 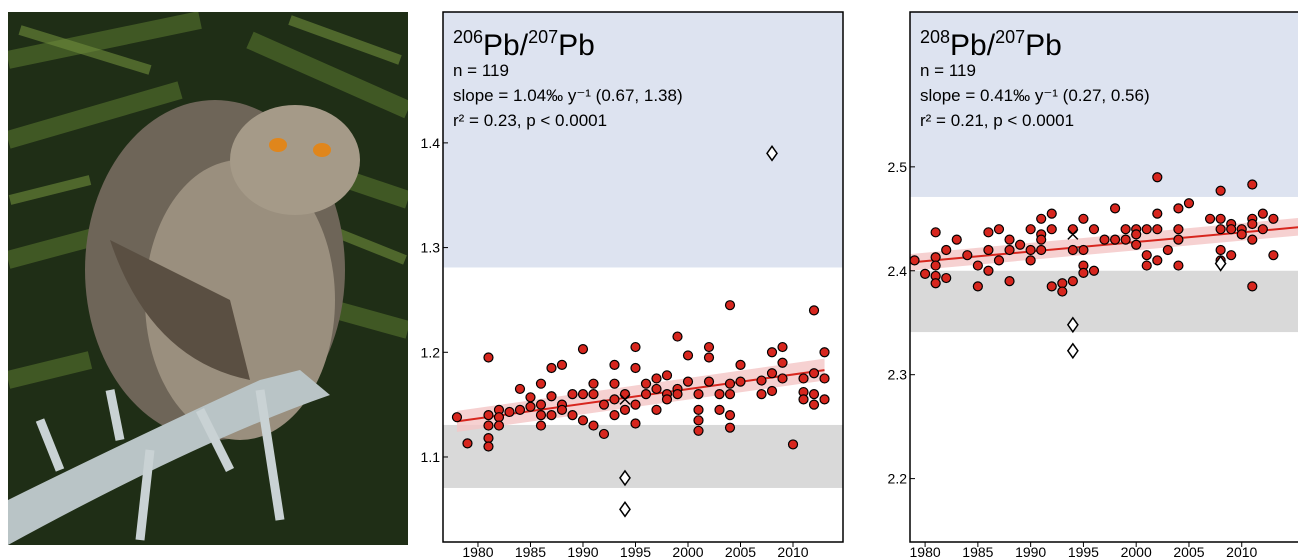 What do you see at coordinates (1035, 95) in the screenshot?
I see `annotation: slope = 0.41‰ y⁻¹ (0.27, 0.56)` at bounding box center [1035, 95].